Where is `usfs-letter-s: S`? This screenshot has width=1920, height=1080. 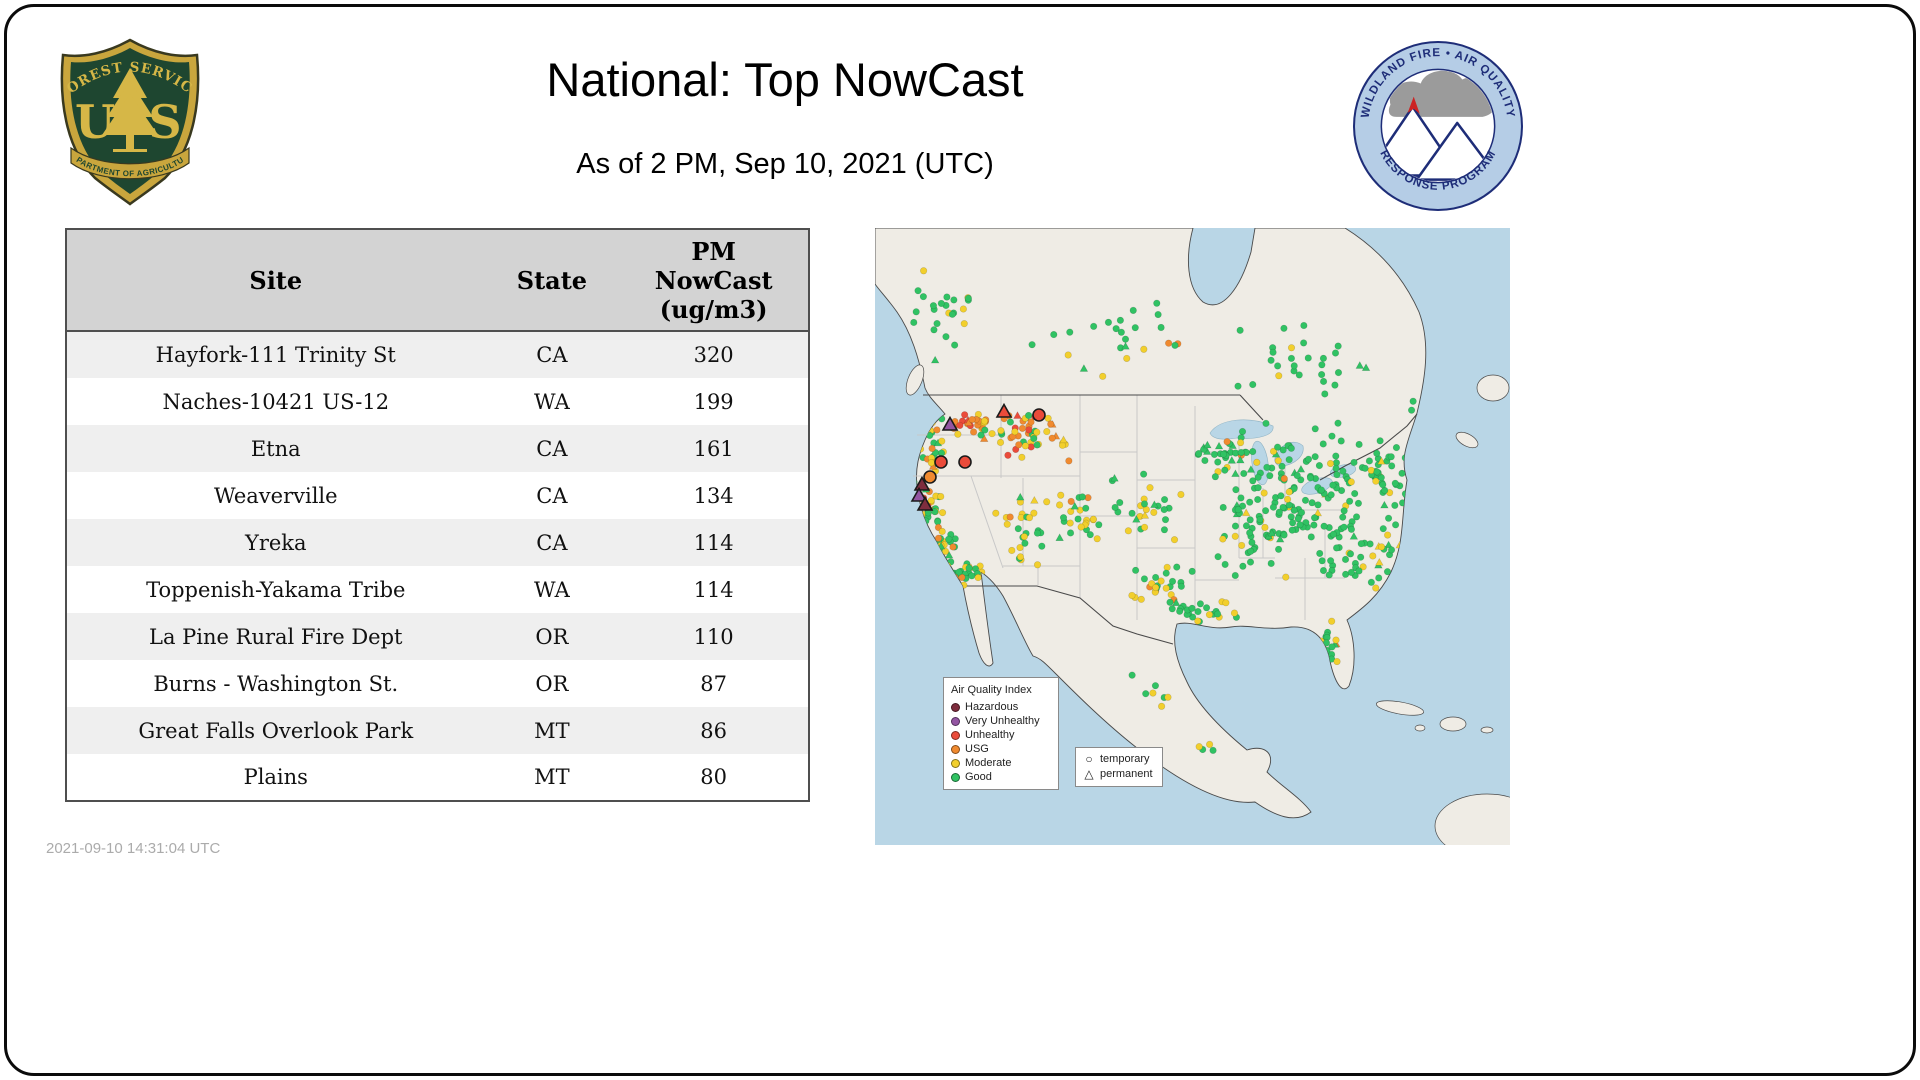 usfs-letter-s: S is located at coordinates (164, 122).